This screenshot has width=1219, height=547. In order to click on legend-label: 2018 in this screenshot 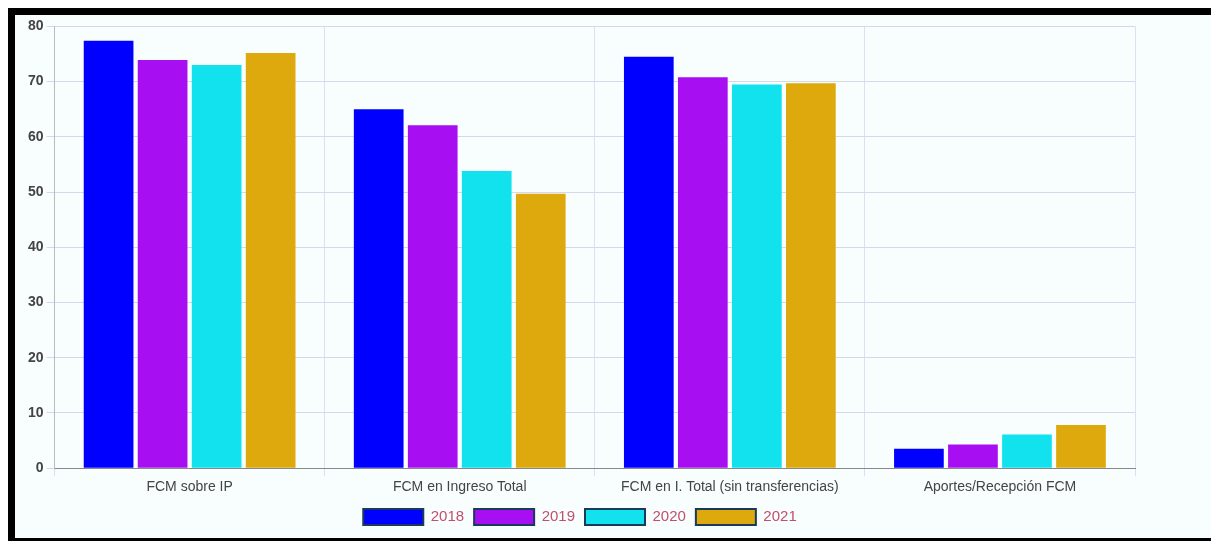, I will do `click(447, 516)`.